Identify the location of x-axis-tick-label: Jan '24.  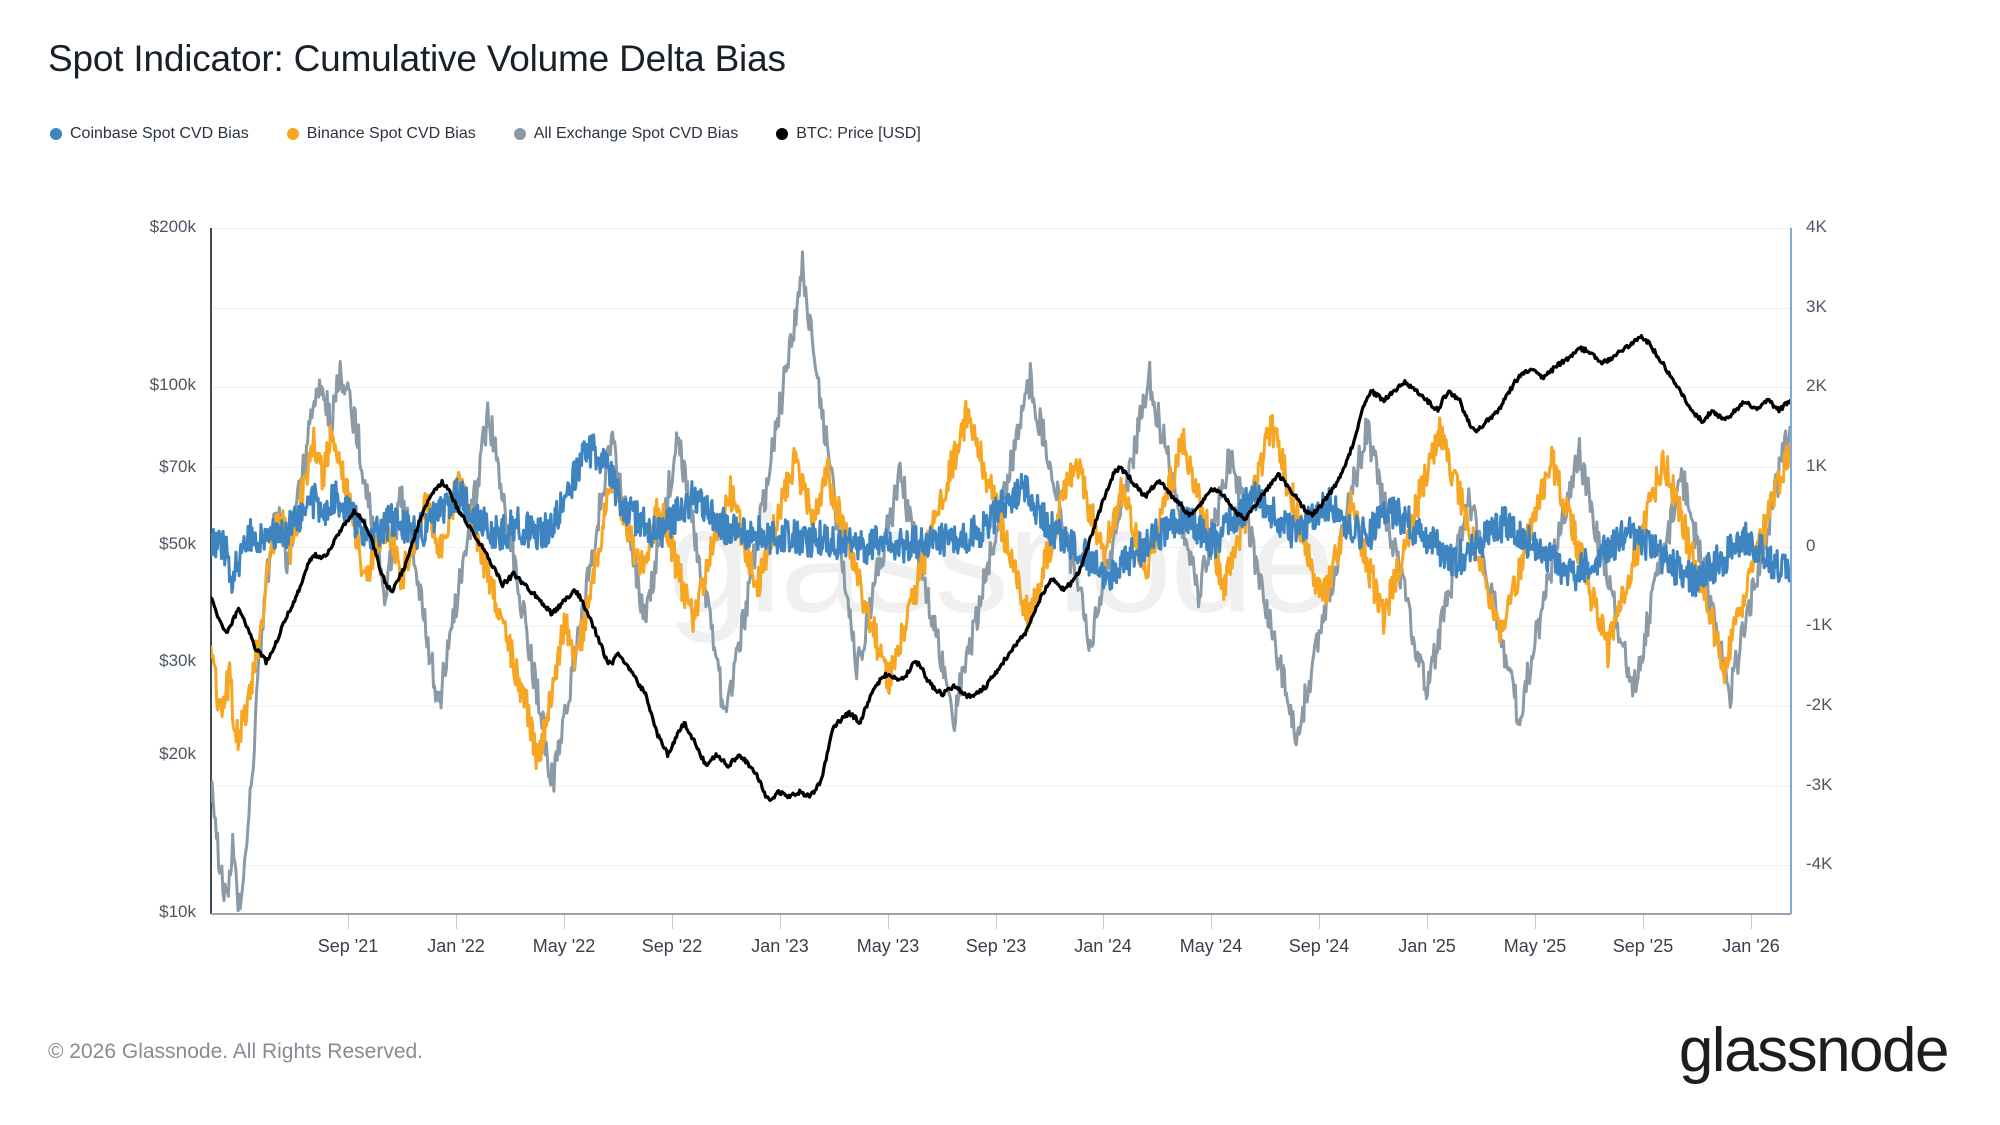
(1103, 946).